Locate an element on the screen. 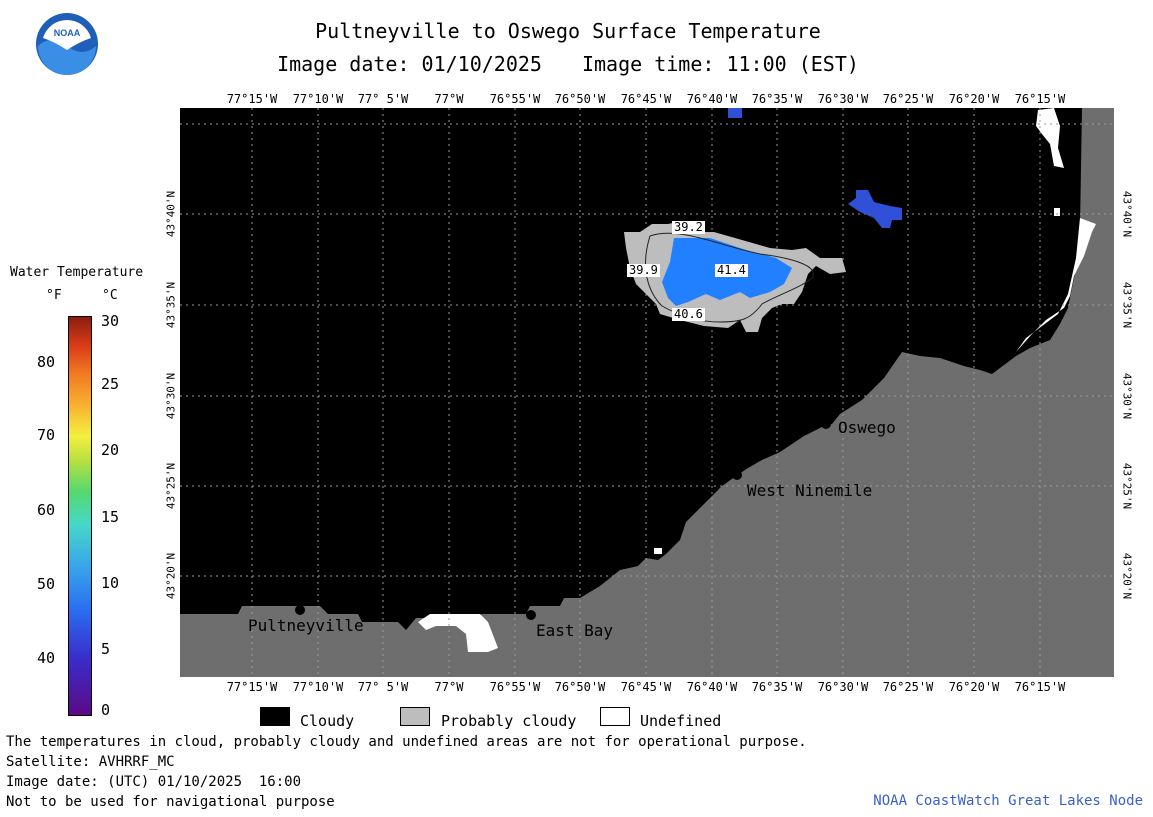 This screenshot has width=1153, height=817. lon-tick-bottom: 76°55'W is located at coordinates (515, 687).